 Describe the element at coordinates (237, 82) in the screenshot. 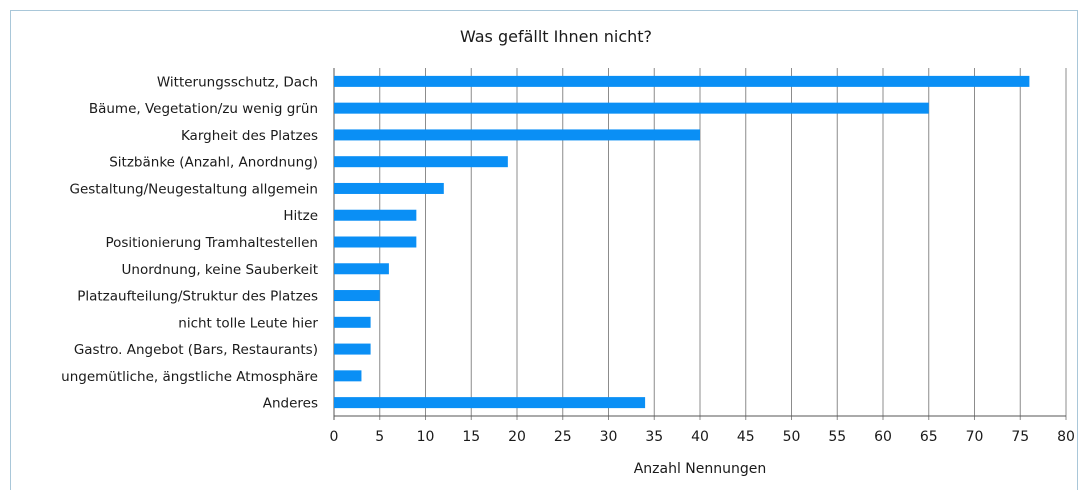

I see `category-label: Witterungsschutz, Dach` at that location.